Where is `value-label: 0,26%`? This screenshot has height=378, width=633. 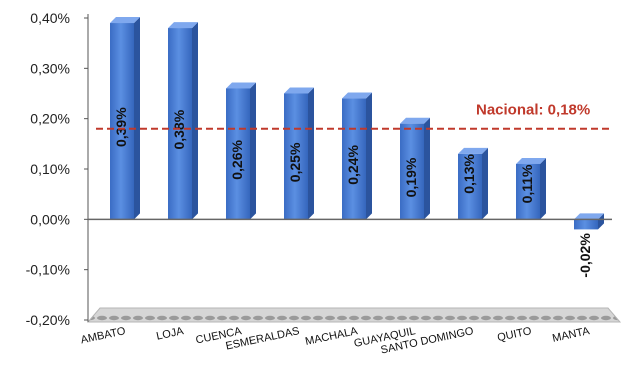
value-label: 0,26% is located at coordinates (237, 160).